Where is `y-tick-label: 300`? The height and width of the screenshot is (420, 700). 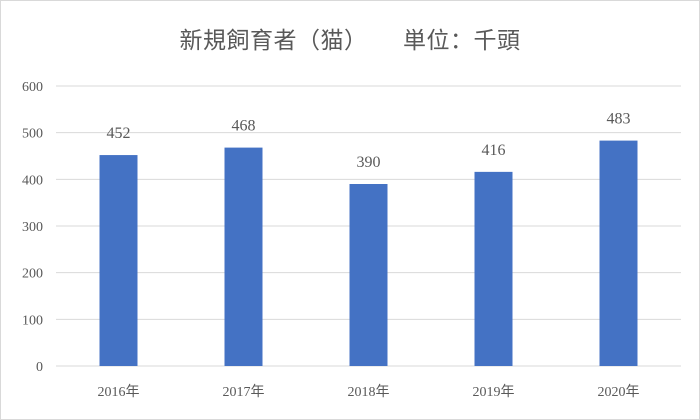
y-tick-label: 300 is located at coordinates (32, 227).